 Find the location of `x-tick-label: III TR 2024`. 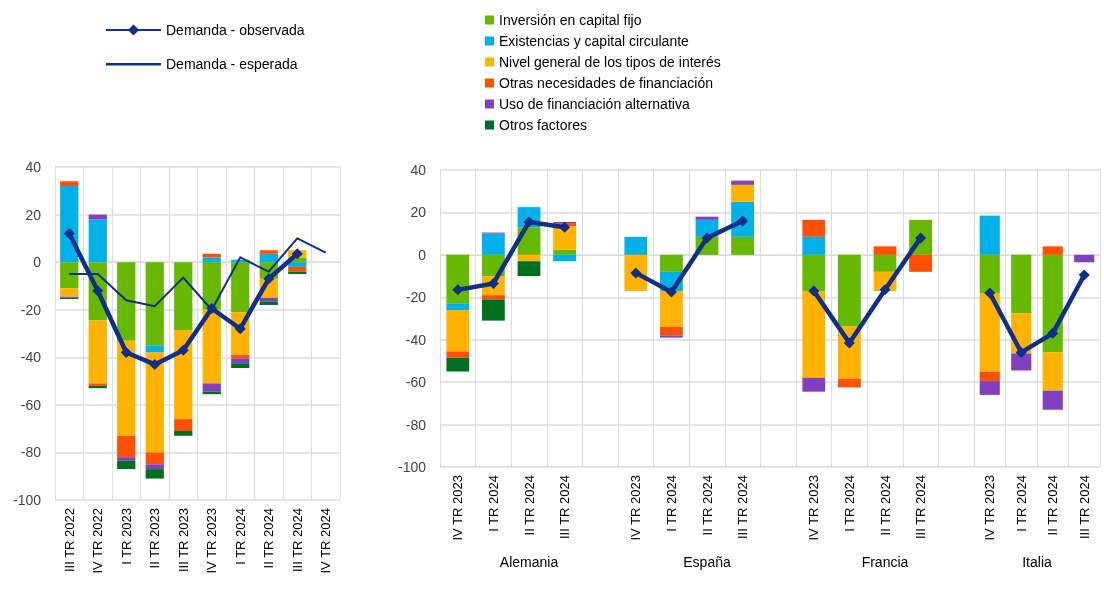

x-tick-label: III TR 2024 is located at coordinates (743, 507).